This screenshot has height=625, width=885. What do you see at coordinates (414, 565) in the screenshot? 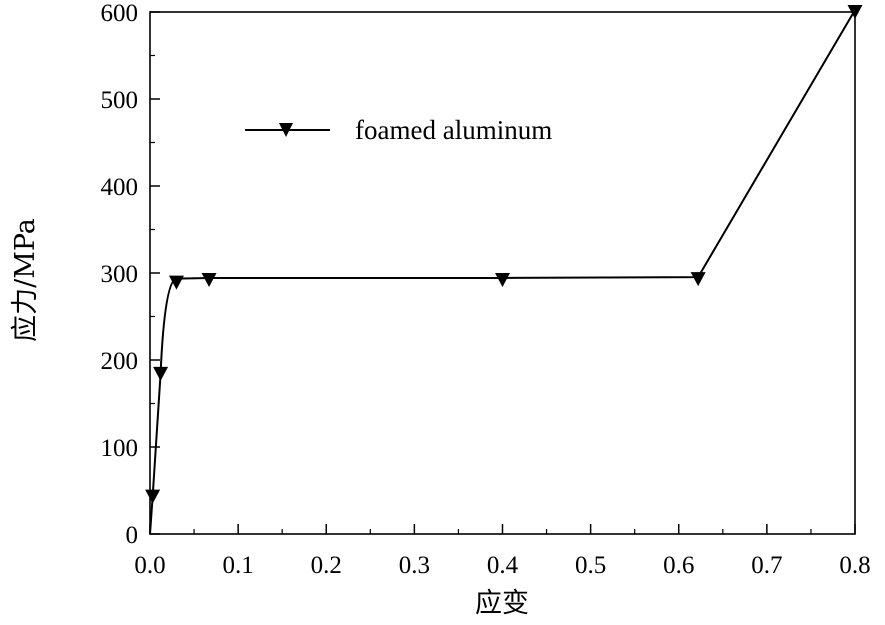
I see `x-tick-label: 0.3` at bounding box center [414, 565].